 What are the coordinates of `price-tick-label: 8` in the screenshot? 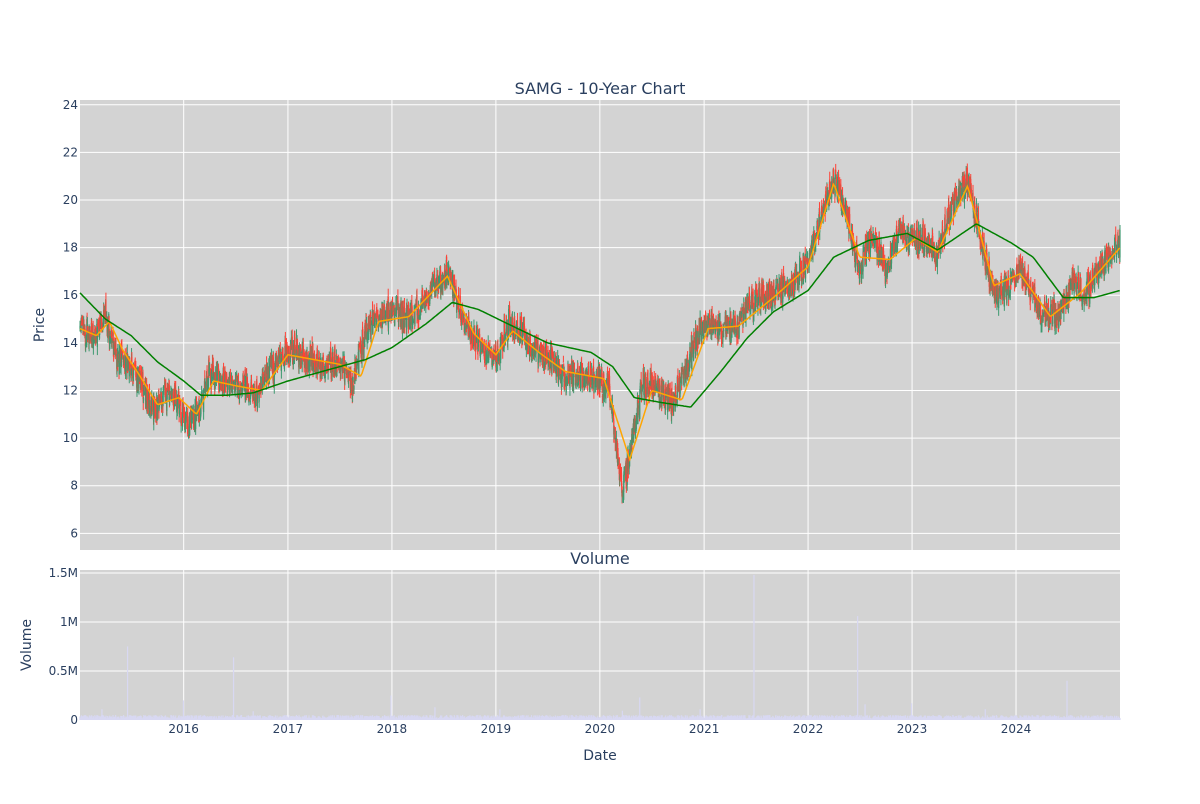 It's located at (74, 486).